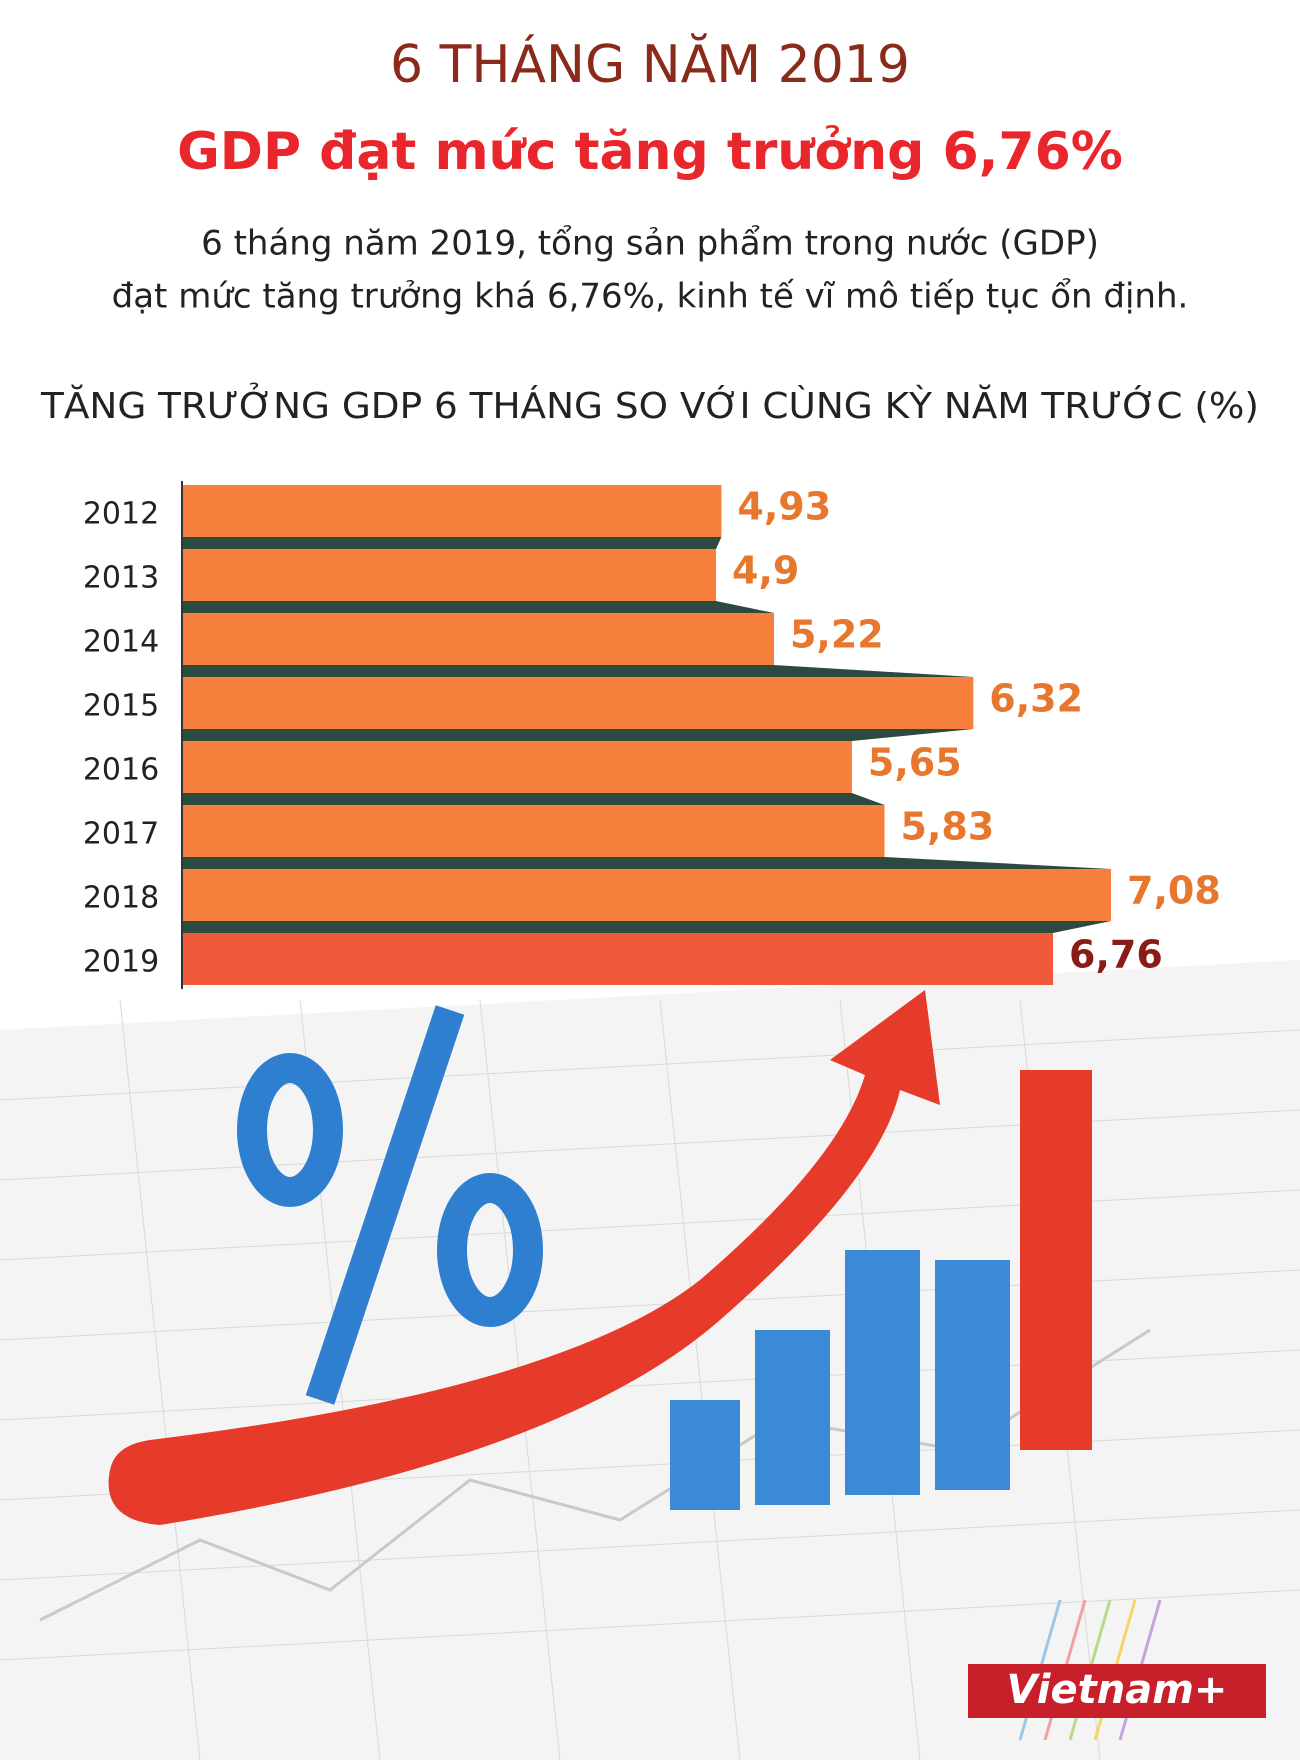 This screenshot has height=1760, width=1300. Describe the element at coordinates (1116, 955) in the screenshot. I see `value-label: 6,76` at that location.